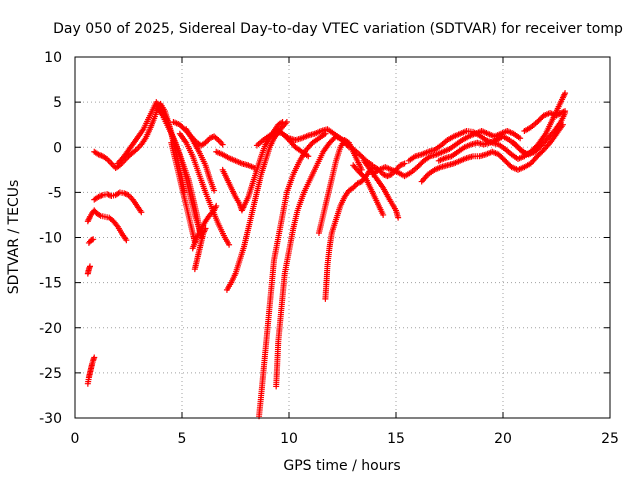 The image size is (640, 480). Describe the element at coordinates (200, 160) in the screenshot. I see `series-arc-l` at that location.